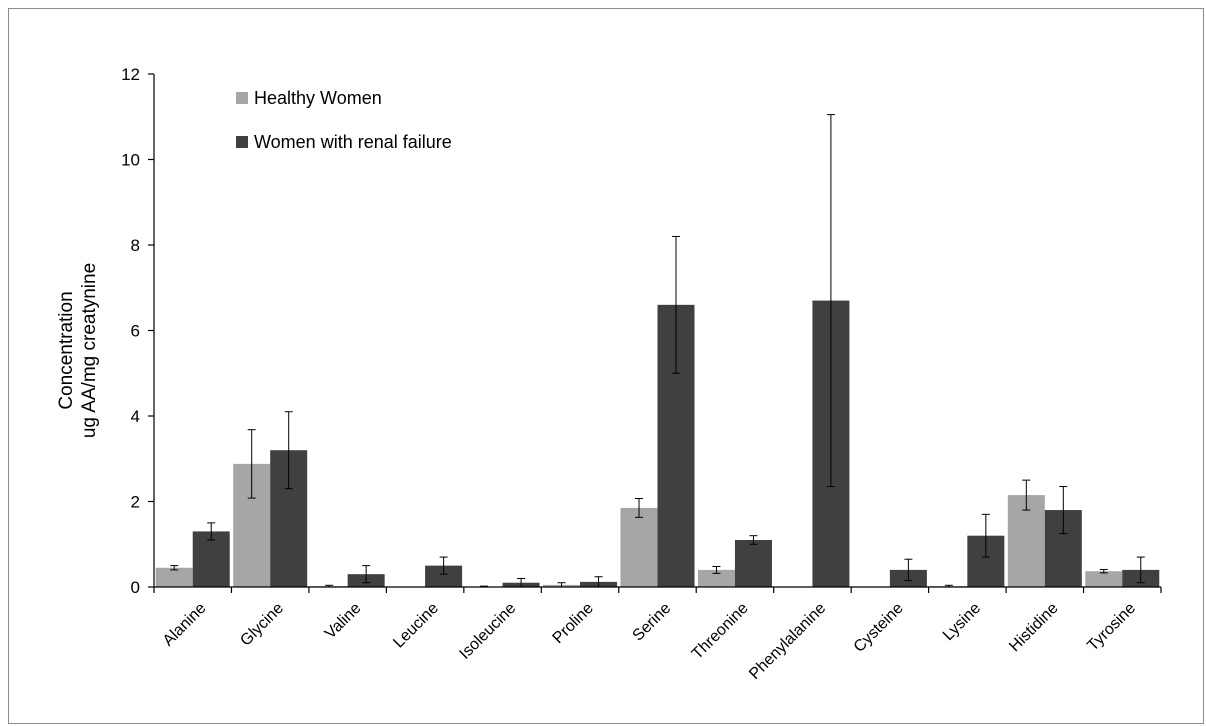  Describe the element at coordinates (135, 331) in the screenshot. I see `y-tick-label: 6` at that location.